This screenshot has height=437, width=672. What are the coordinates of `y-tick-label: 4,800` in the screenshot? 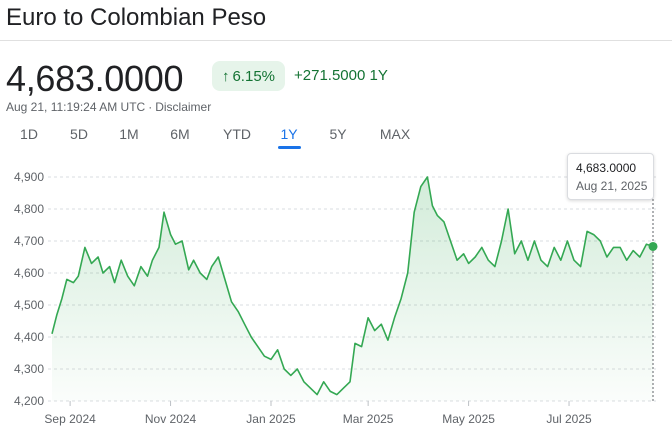 It's located at (29, 209).